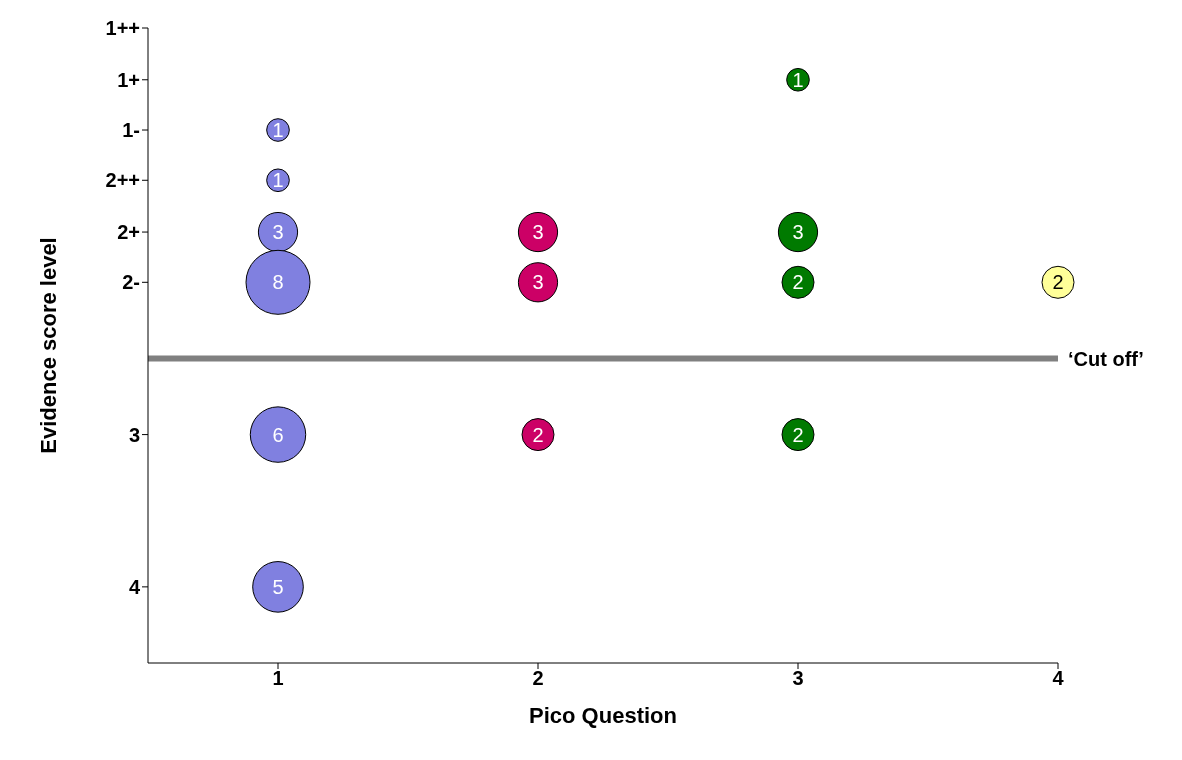 The image size is (1182, 760). Describe the element at coordinates (134, 434) in the screenshot. I see `y-tick-label: 3` at that location.